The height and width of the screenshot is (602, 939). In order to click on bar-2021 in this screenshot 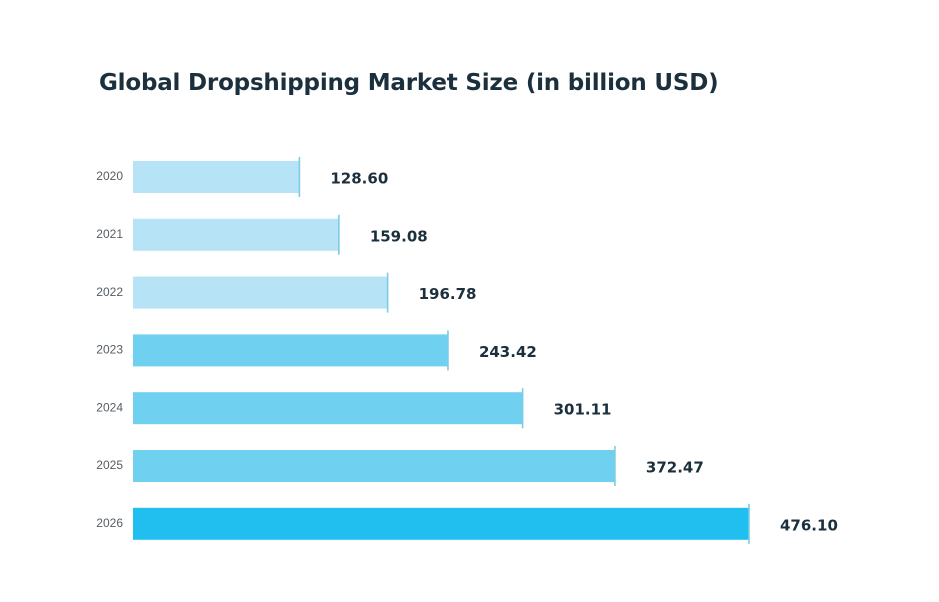, I will do `click(236, 234)`.